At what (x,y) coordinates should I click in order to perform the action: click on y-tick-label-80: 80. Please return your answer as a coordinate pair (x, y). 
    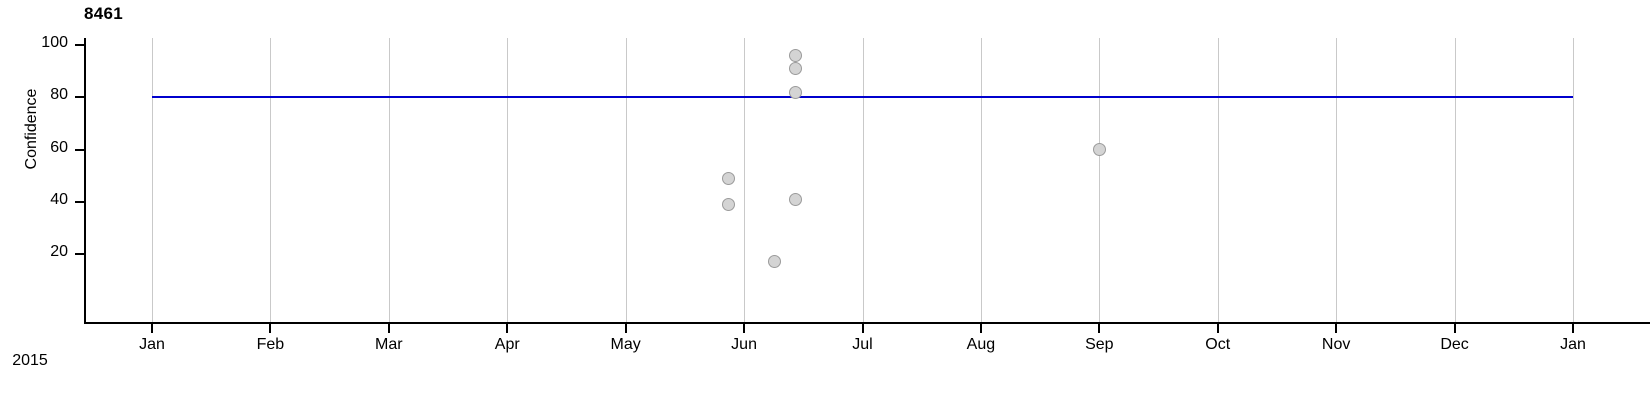
    Looking at the image, I should click on (59, 95).